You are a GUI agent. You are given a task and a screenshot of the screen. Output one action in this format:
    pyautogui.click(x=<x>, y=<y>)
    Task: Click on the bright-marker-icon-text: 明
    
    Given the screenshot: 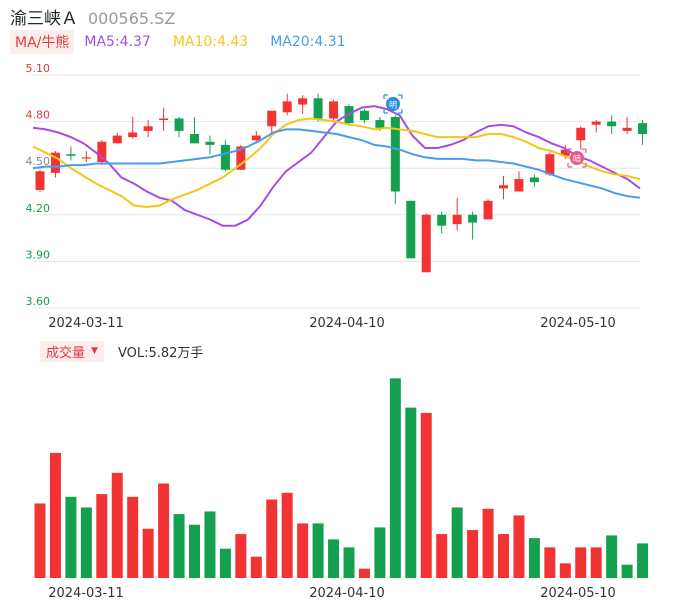 What is the action you would take?
    pyautogui.click(x=393, y=105)
    